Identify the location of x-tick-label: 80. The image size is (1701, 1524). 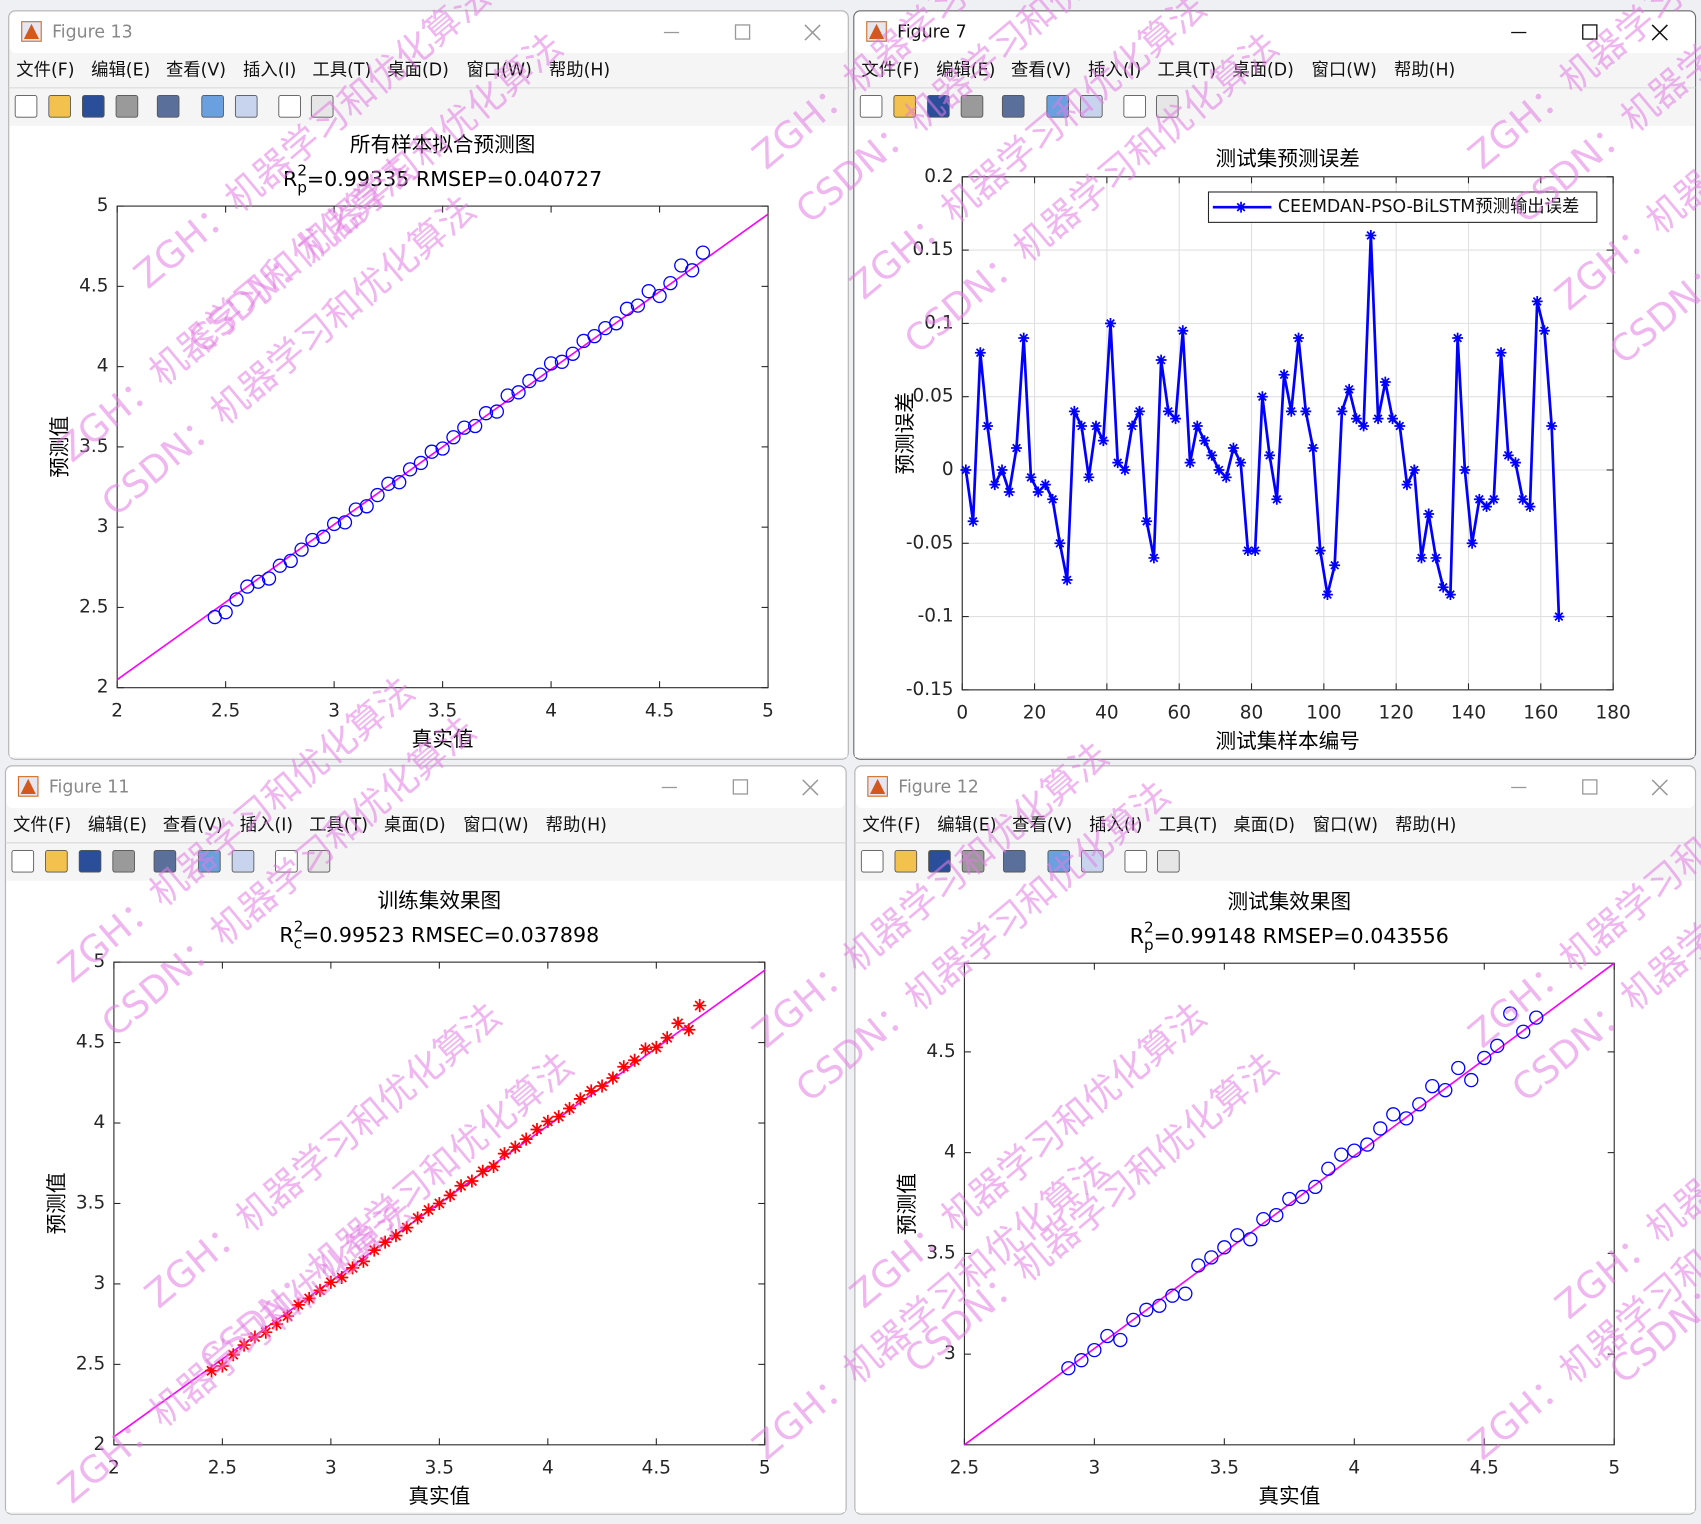
(1251, 713).